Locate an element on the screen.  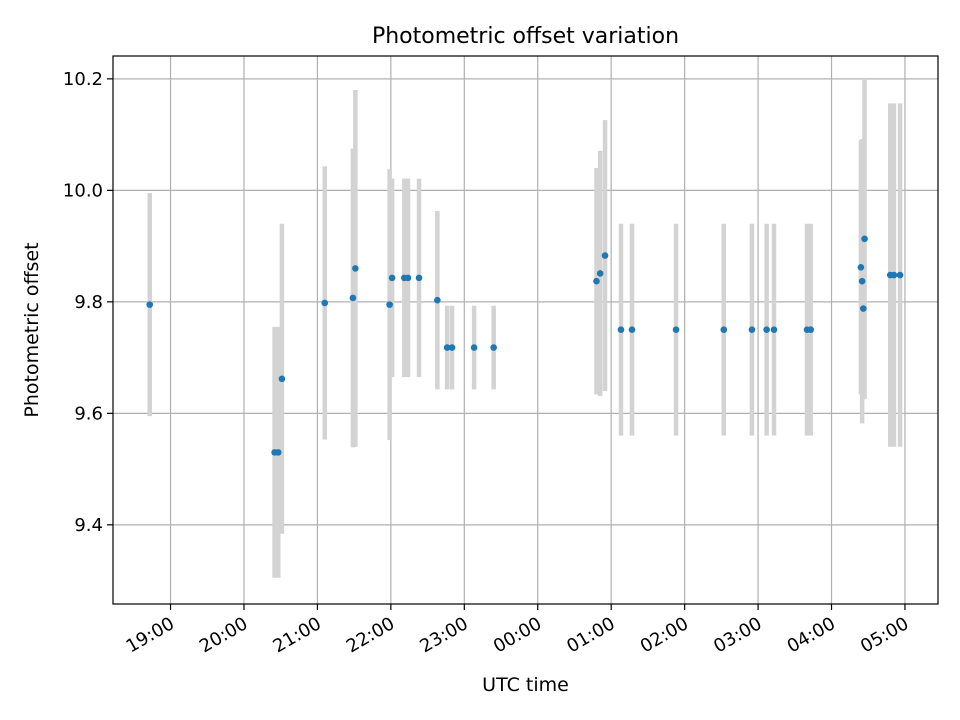
x-tick-label: 03:00 is located at coordinates (737, 635).